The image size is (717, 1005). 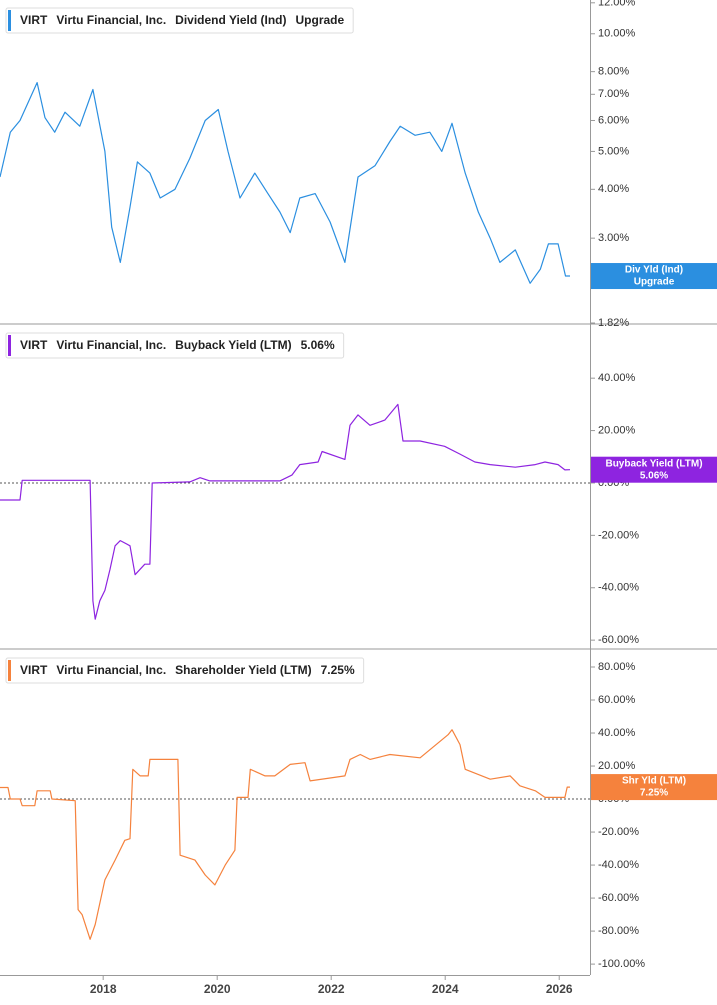 What do you see at coordinates (320, 20) in the screenshot?
I see `legend-value: Upgrade` at bounding box center [320, 20].